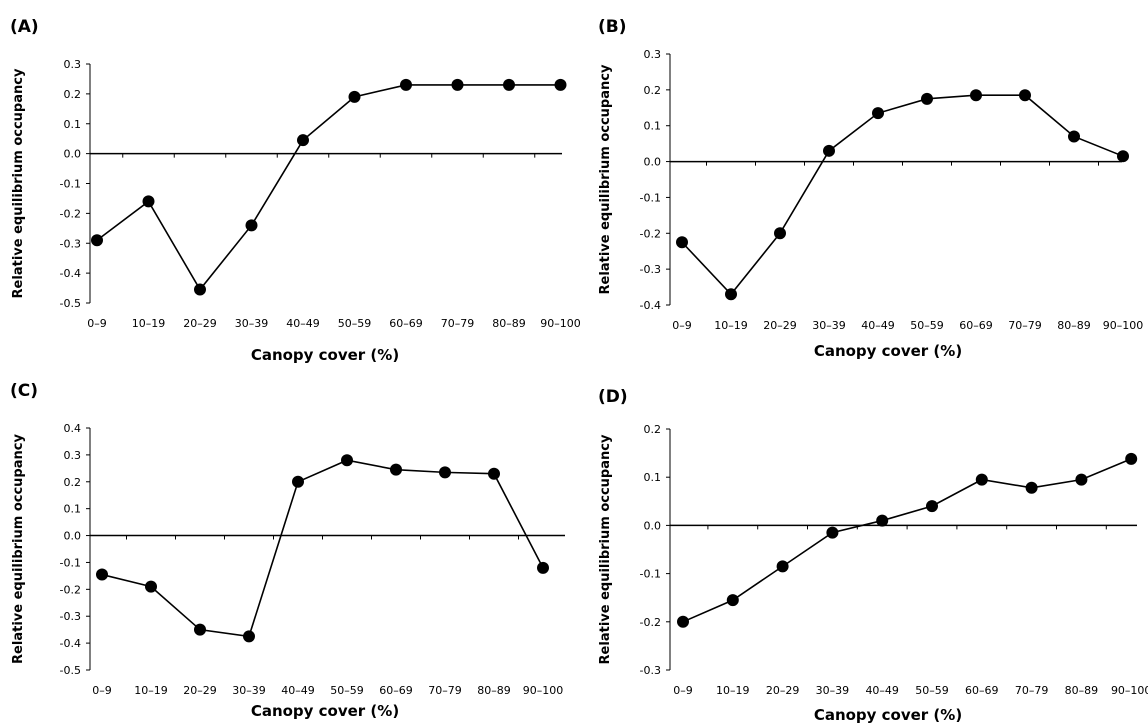  What do you see at coordinates (24, 27) in the screenshot?
I see `panel-label: (A)` at bounding box center [24, 27].